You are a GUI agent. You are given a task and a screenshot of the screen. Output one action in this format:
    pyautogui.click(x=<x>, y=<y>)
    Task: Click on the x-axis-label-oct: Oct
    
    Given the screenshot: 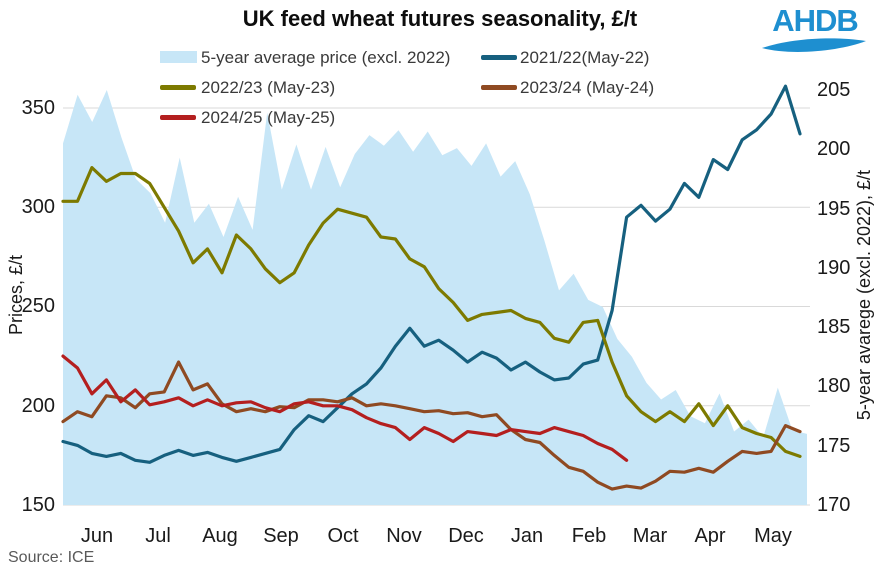 What is the action you would take?
    pyautogui.click(x=343, y=536)
    